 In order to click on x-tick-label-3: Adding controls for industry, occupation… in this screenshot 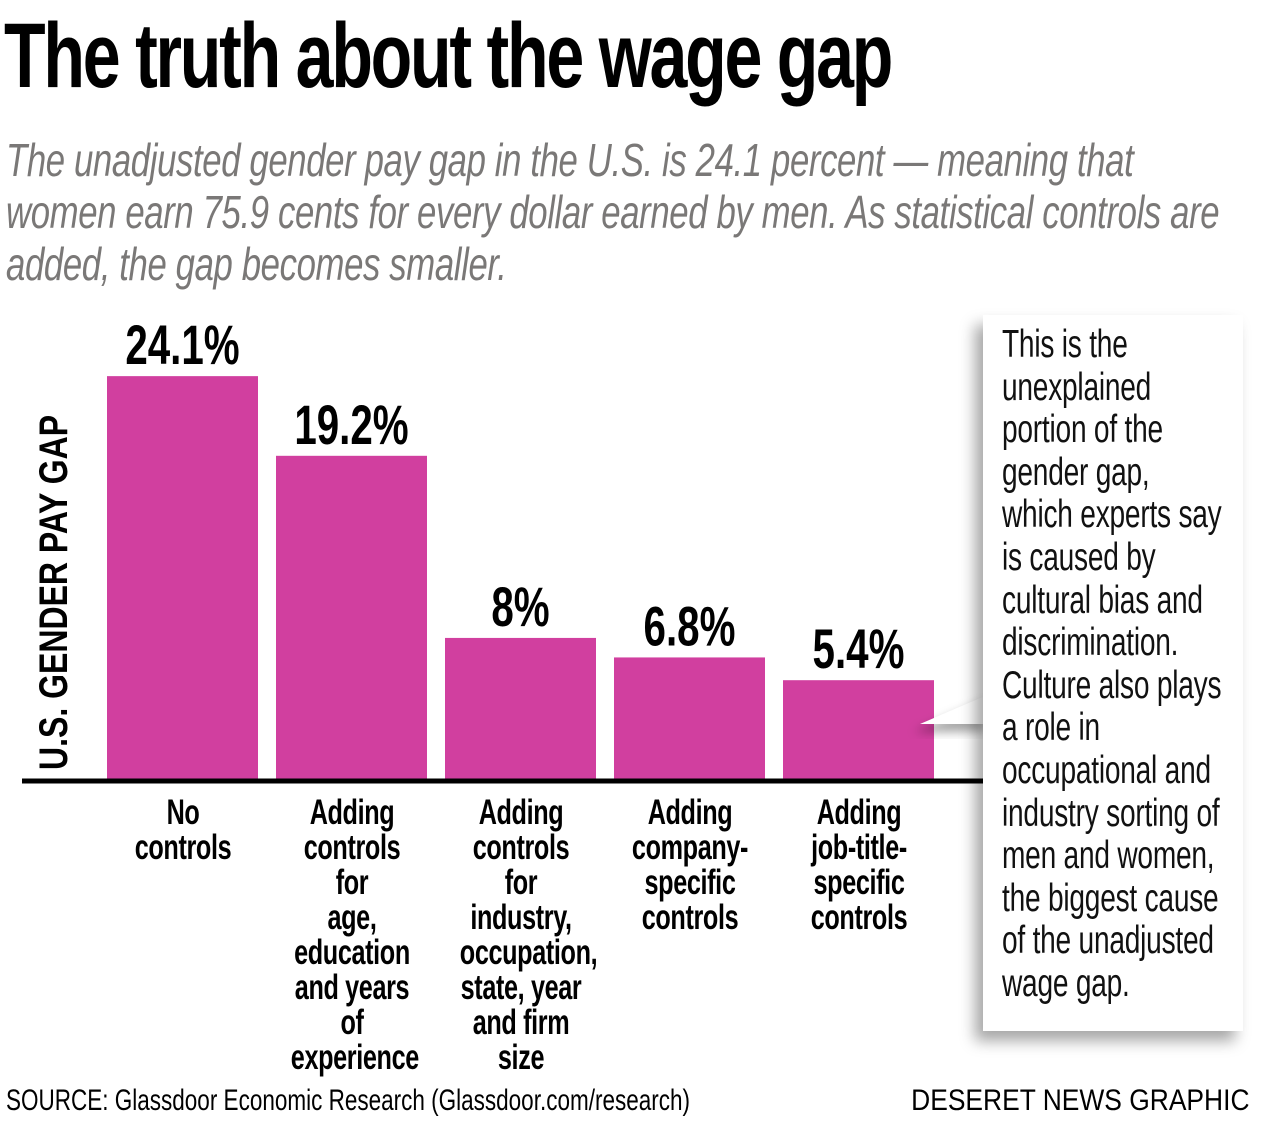, I will do `click(528, 935)`.